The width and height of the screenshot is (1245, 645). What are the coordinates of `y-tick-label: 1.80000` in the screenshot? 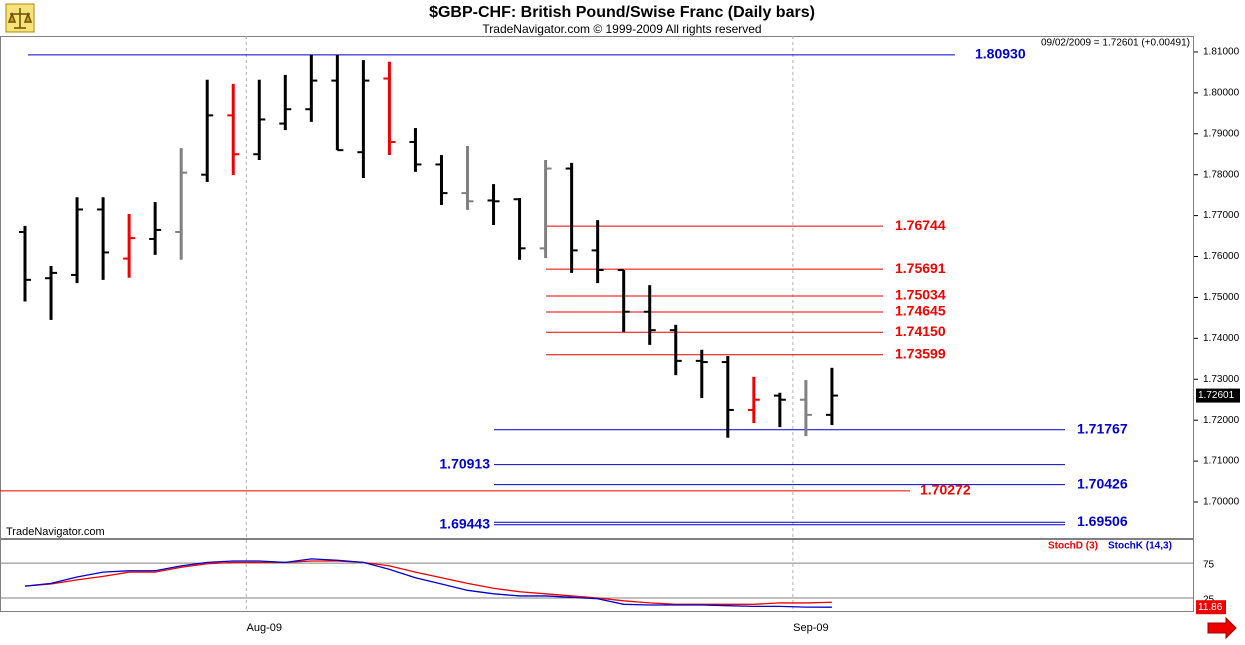 It's located at (1221, 93).